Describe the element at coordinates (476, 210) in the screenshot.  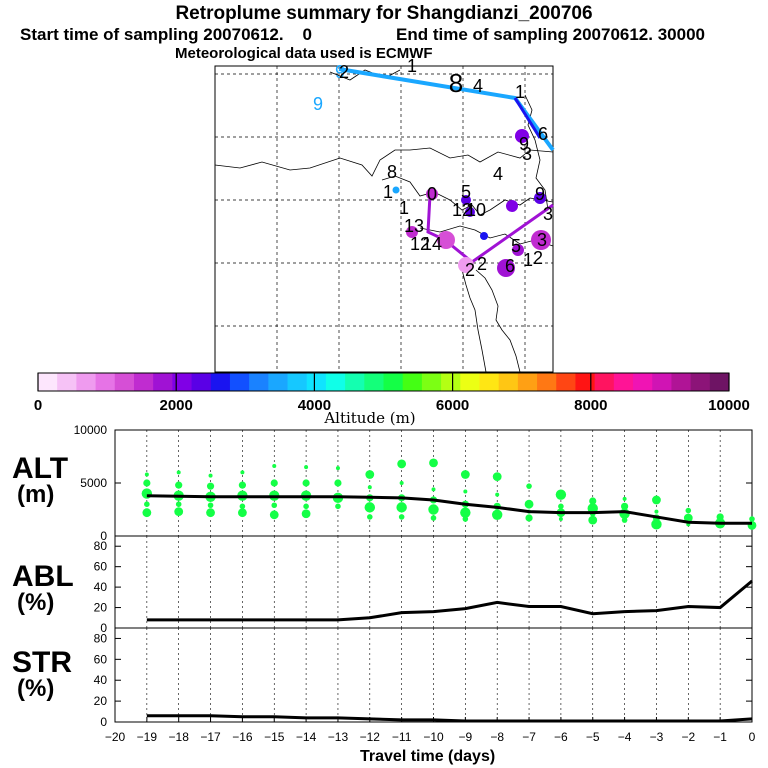
I see `map-label: 10` at that location.